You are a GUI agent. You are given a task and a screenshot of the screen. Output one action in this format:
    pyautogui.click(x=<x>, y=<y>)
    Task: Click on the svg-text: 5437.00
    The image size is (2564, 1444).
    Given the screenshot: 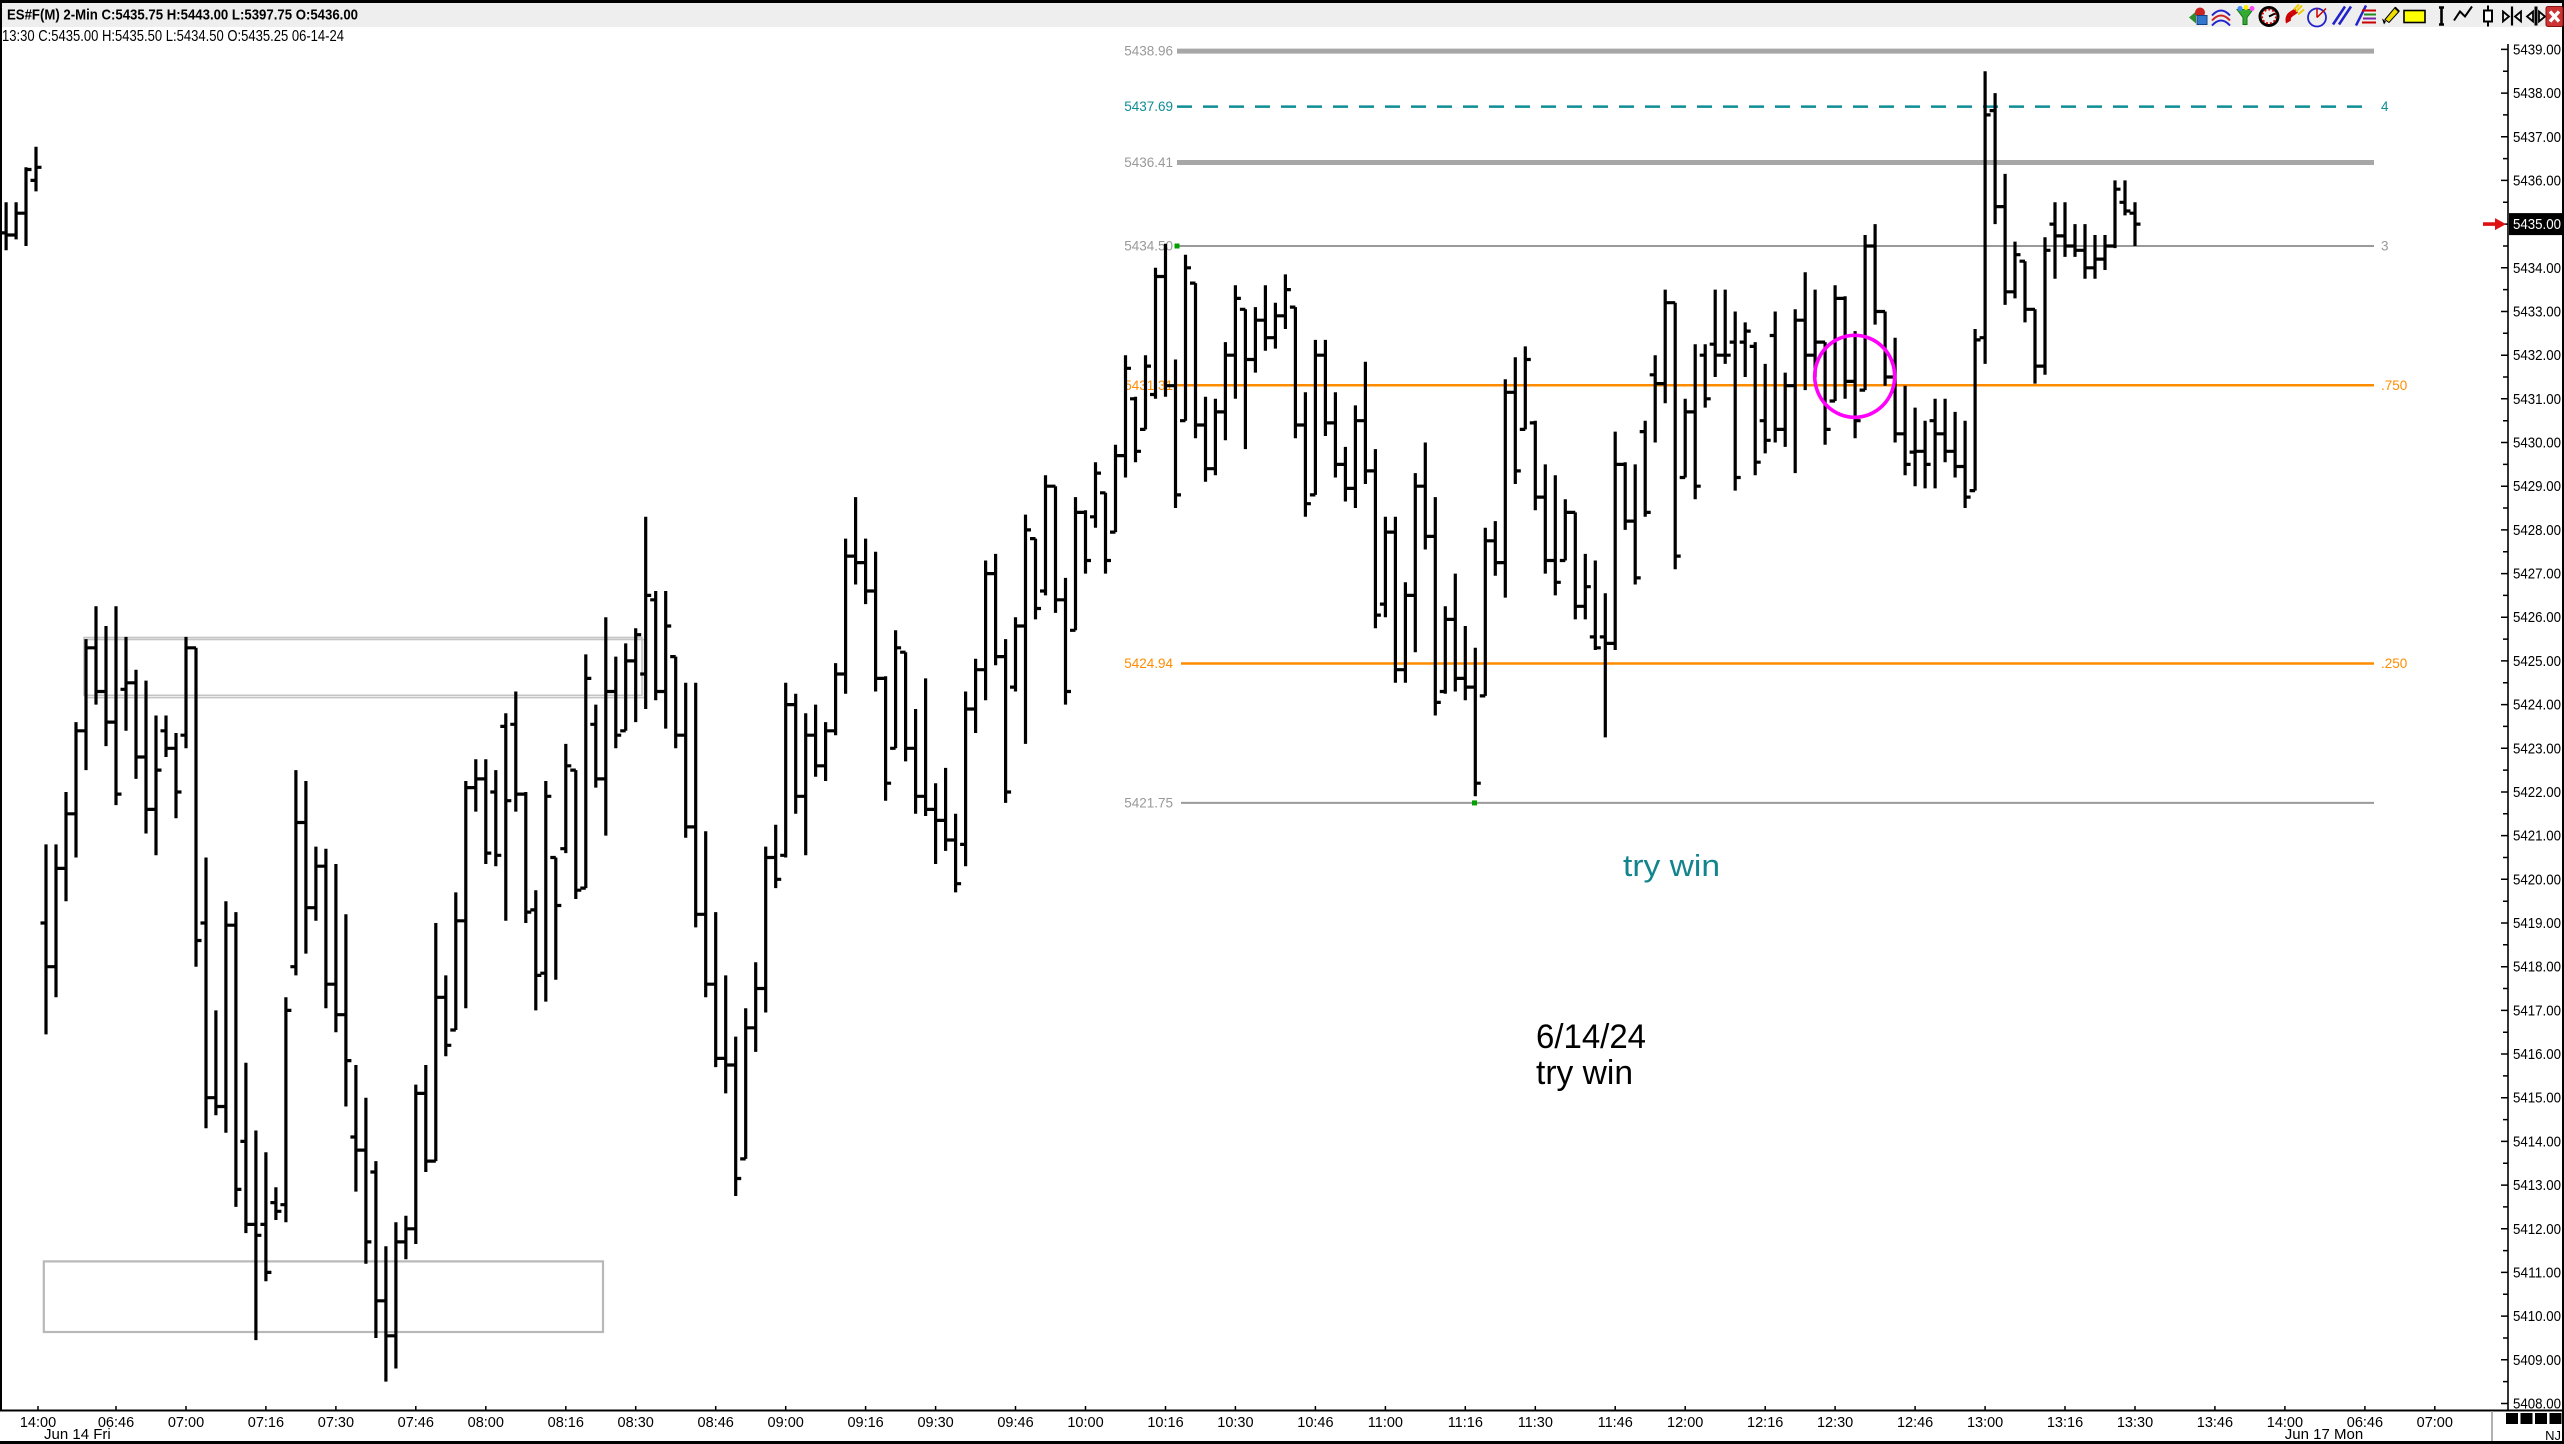 What is the action you would take?
    pyautogui.click(x=2537, y=137)
    